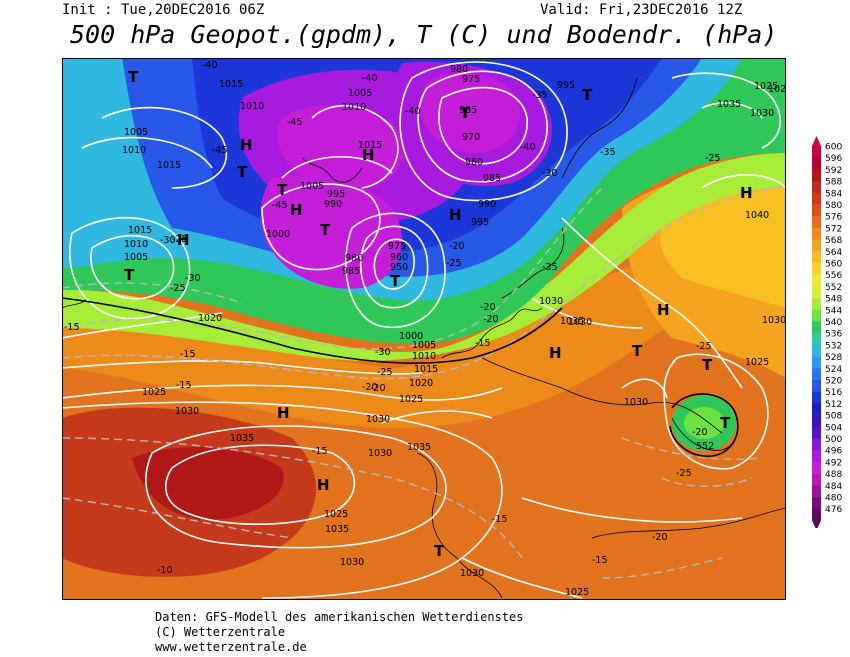 This screenshot has height=657, width=850. What do you see at coordinates (833, 510) in the screenshot?
I see `scale-label: 476` at bounding box center [833, 510].